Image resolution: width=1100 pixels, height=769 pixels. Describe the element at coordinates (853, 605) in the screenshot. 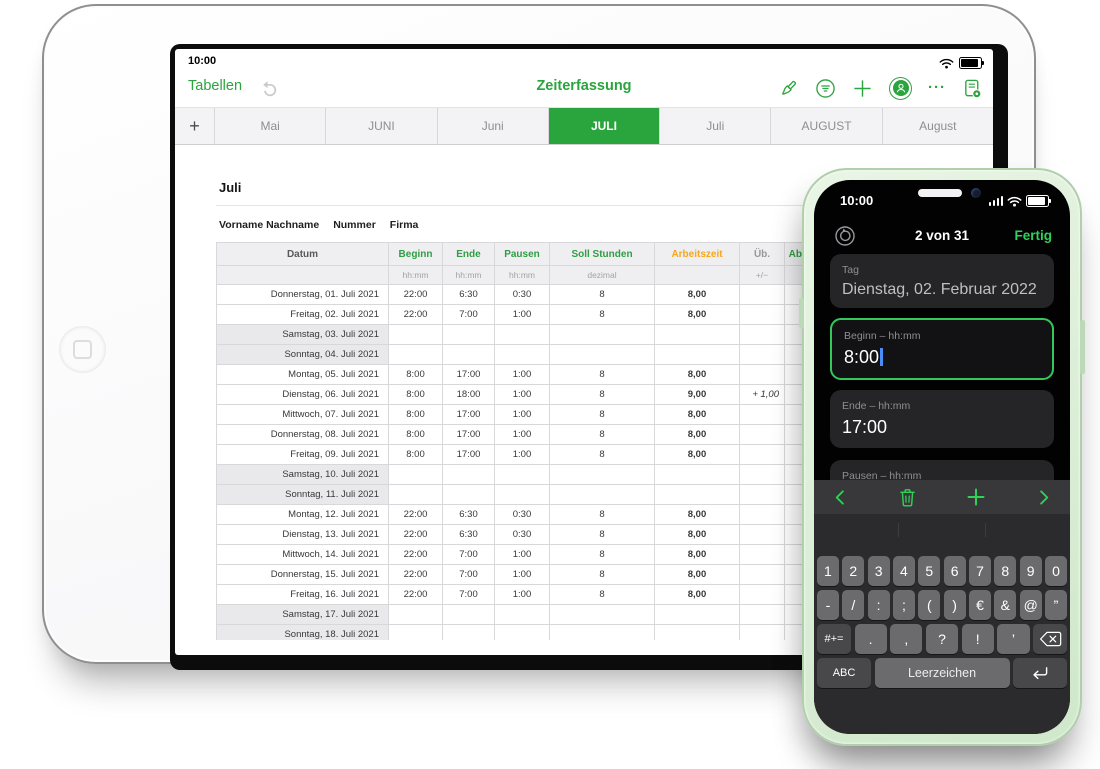

I see `key-/: /` at that location.